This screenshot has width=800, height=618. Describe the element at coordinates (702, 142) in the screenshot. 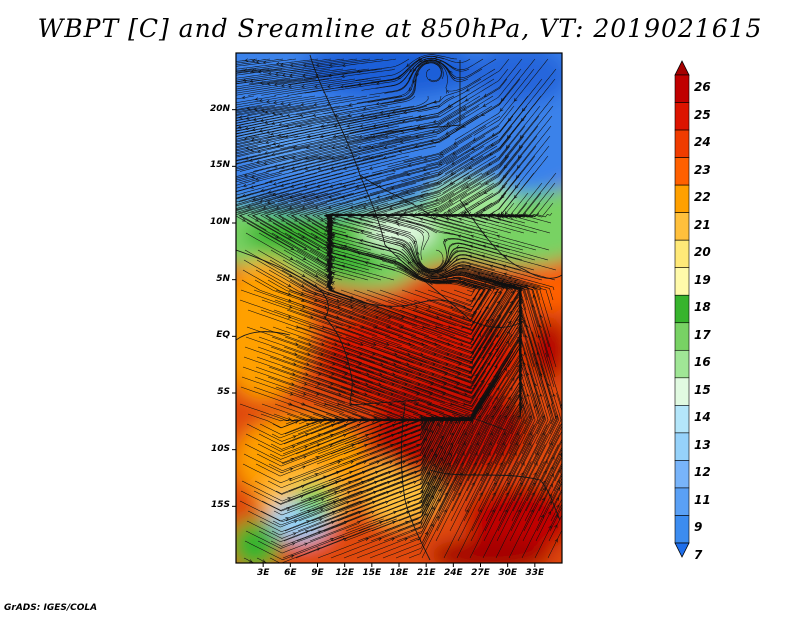

I see `colorbar-level-label: 24` at that location.